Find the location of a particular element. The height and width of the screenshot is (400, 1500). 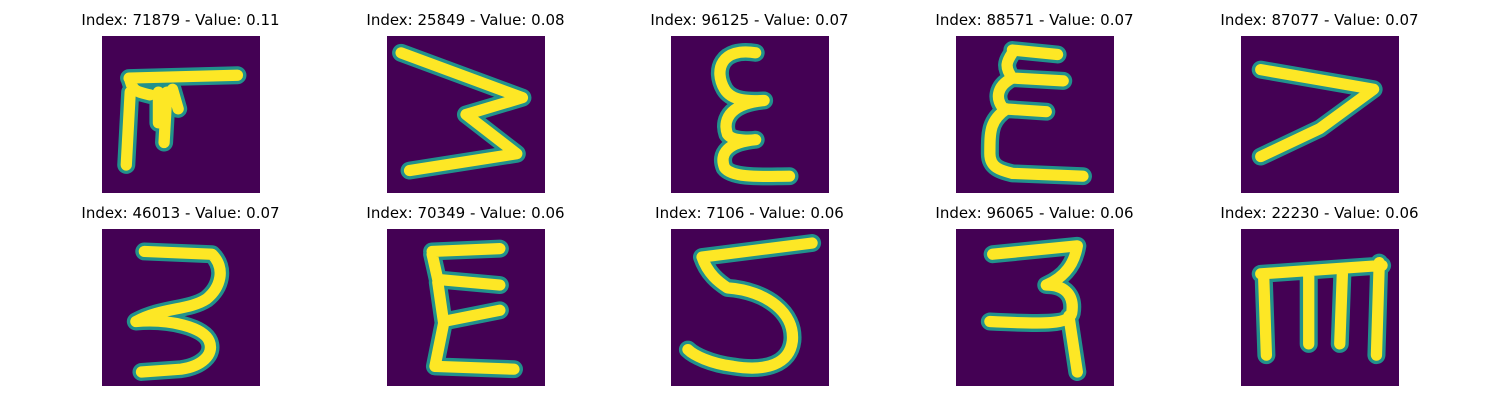

panel-8: Index: 7106 - Value: 0.06 is located at coordinates (749, 298).